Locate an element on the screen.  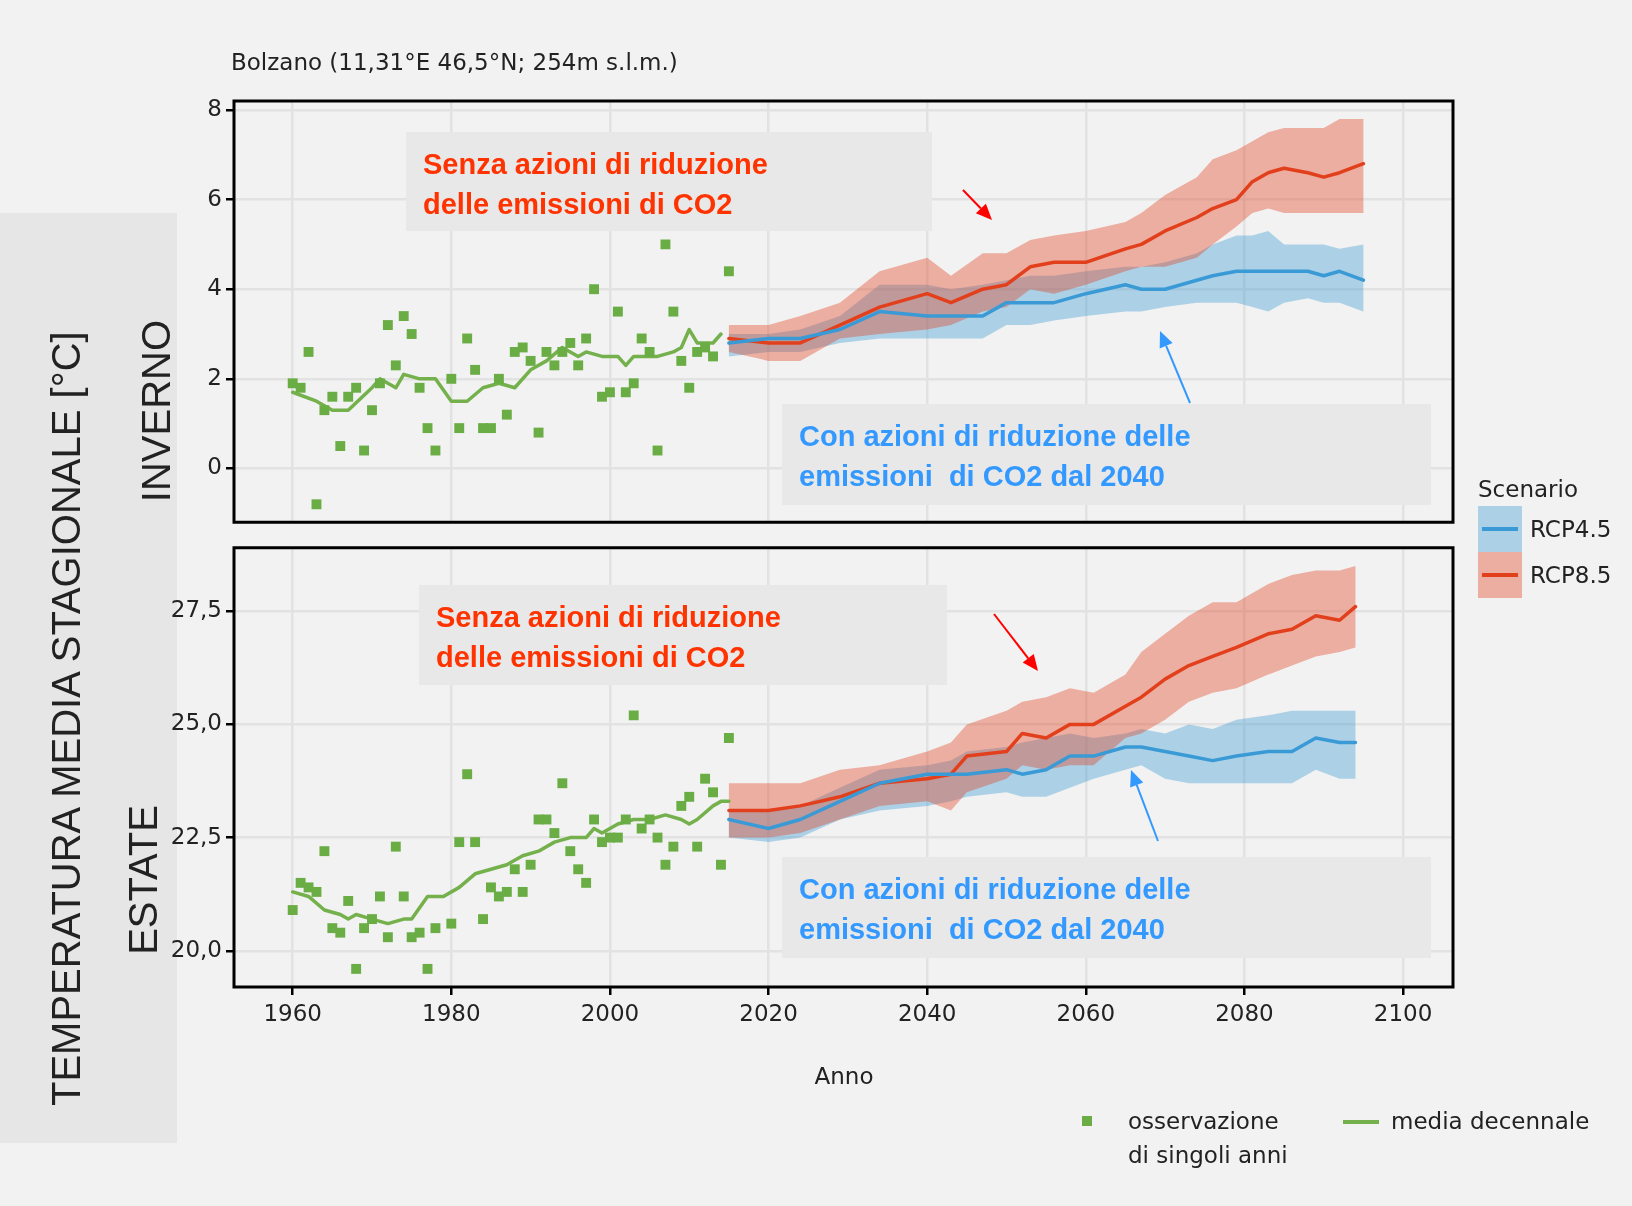
chart-title: Bolzano (11,31°E 46,5°N; 254m s.l.m.) is located at coordinates (454, 62).